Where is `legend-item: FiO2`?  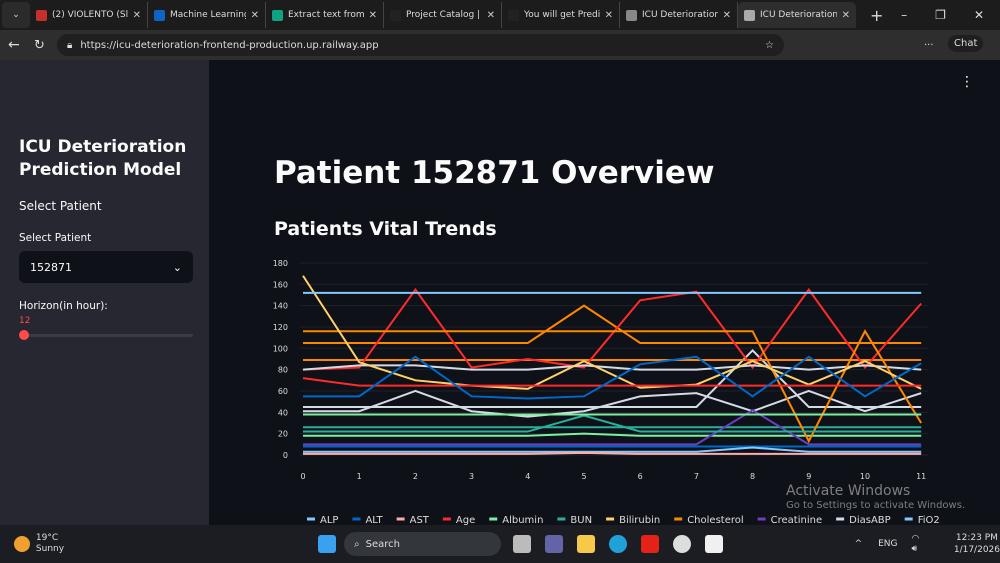
legend-item: FiO2 is located at coordinates (929, 520).